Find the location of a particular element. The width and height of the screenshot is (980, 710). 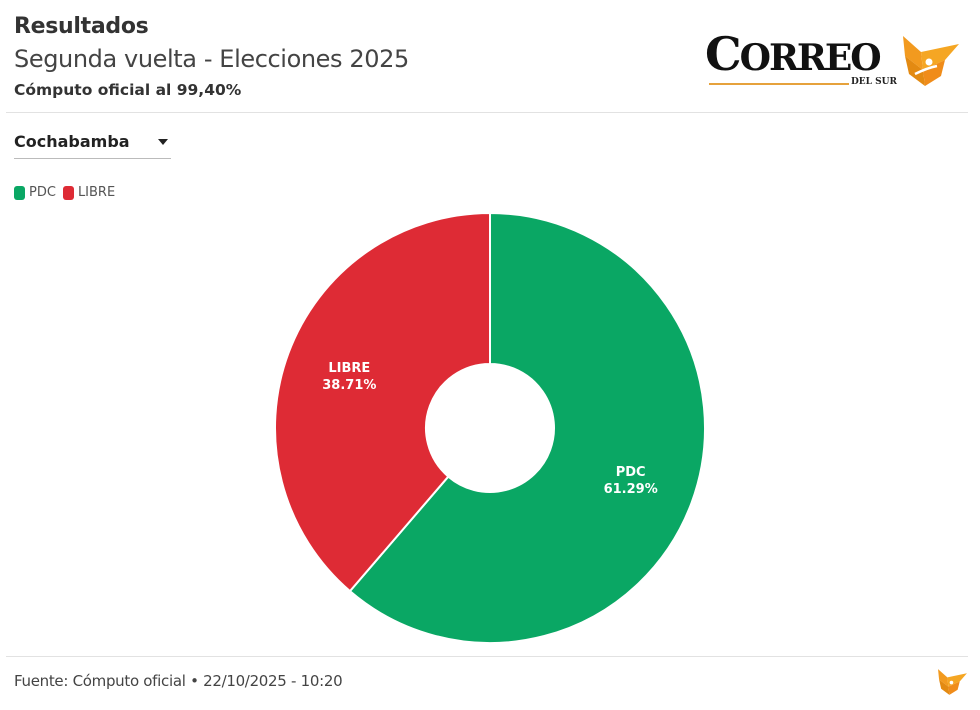

count-status: Cómputo oficial al 99,40% is located at coordinates (128, 90).